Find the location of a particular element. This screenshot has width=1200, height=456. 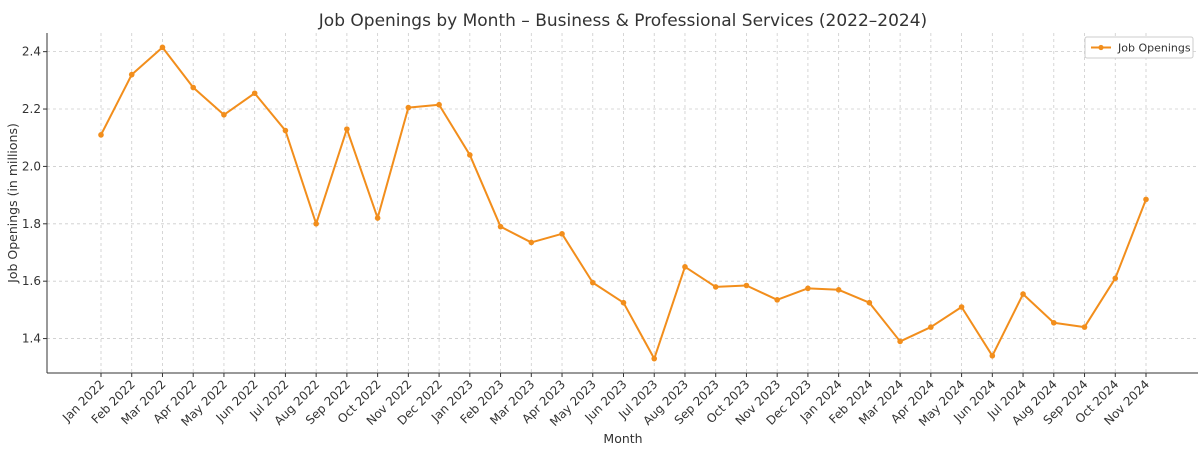

legend: Job Openings is located at coordinates (1139, 47).